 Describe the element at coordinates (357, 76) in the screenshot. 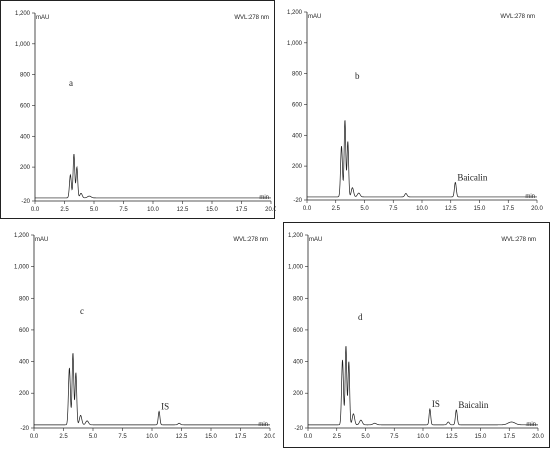

I see `panel-letter: b` at that location.